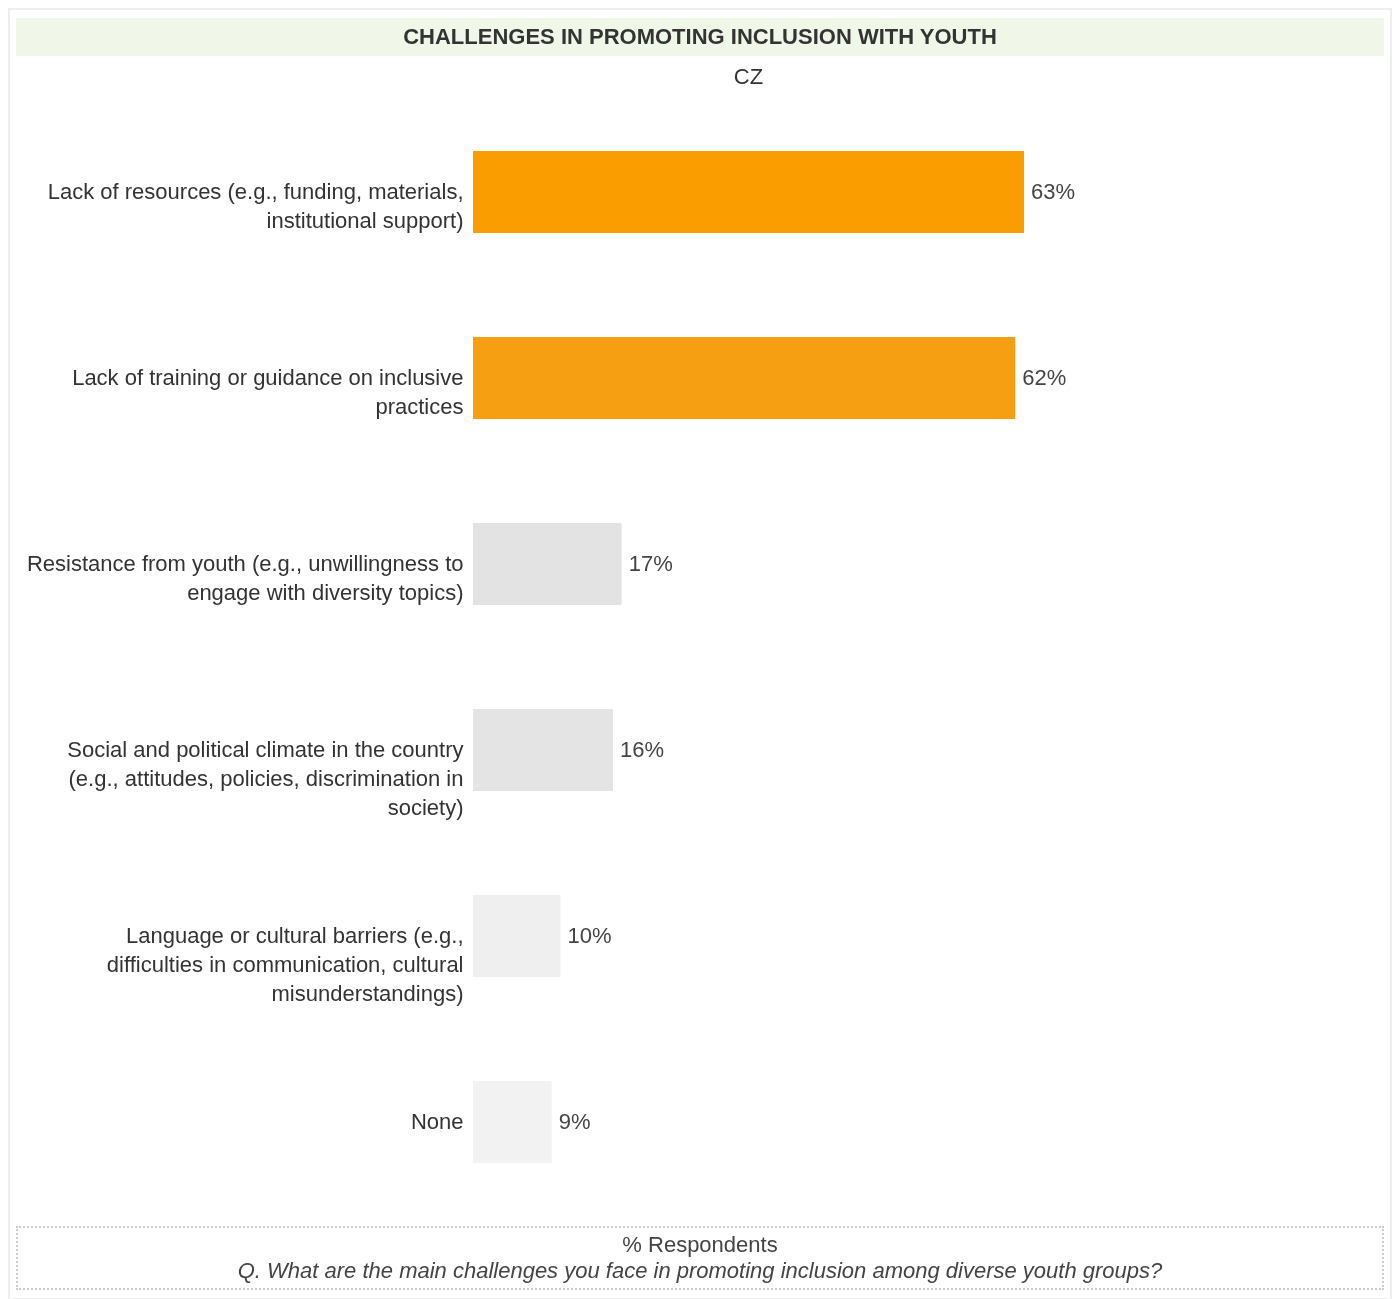 The image size is (1397, 1299). Describe the element at coordinates (1053, 191) in the screenshot. I see `data-label: 63%` at that location.